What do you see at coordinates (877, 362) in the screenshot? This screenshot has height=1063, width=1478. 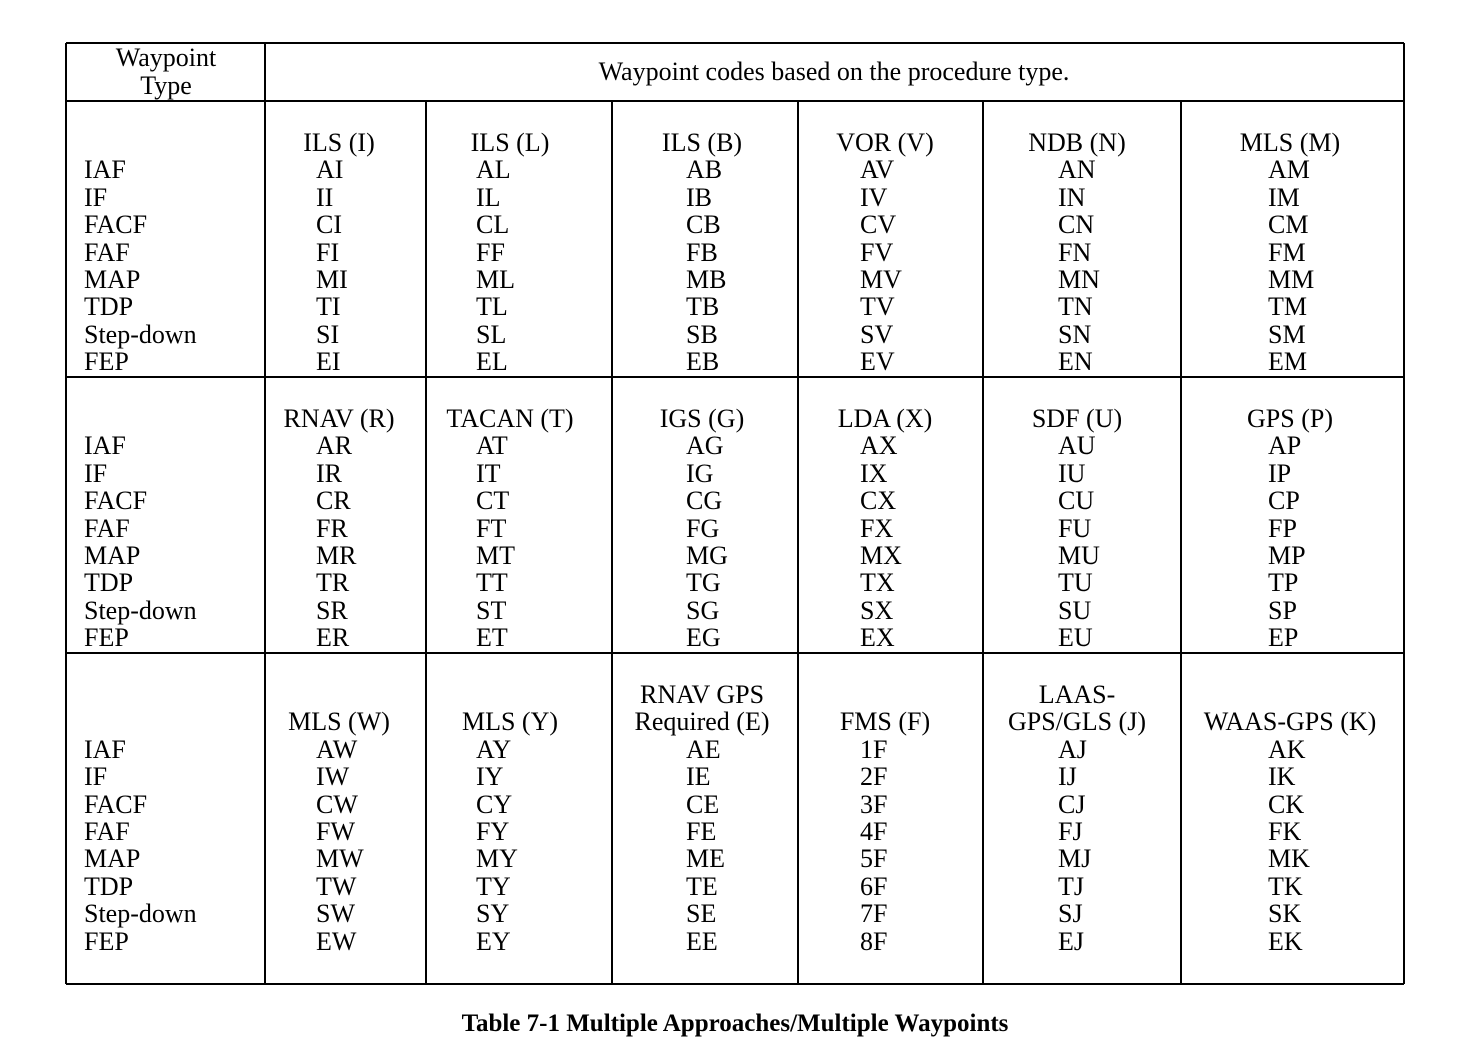 I see `waypoint-code: EV` at bounding box center [877, 362].